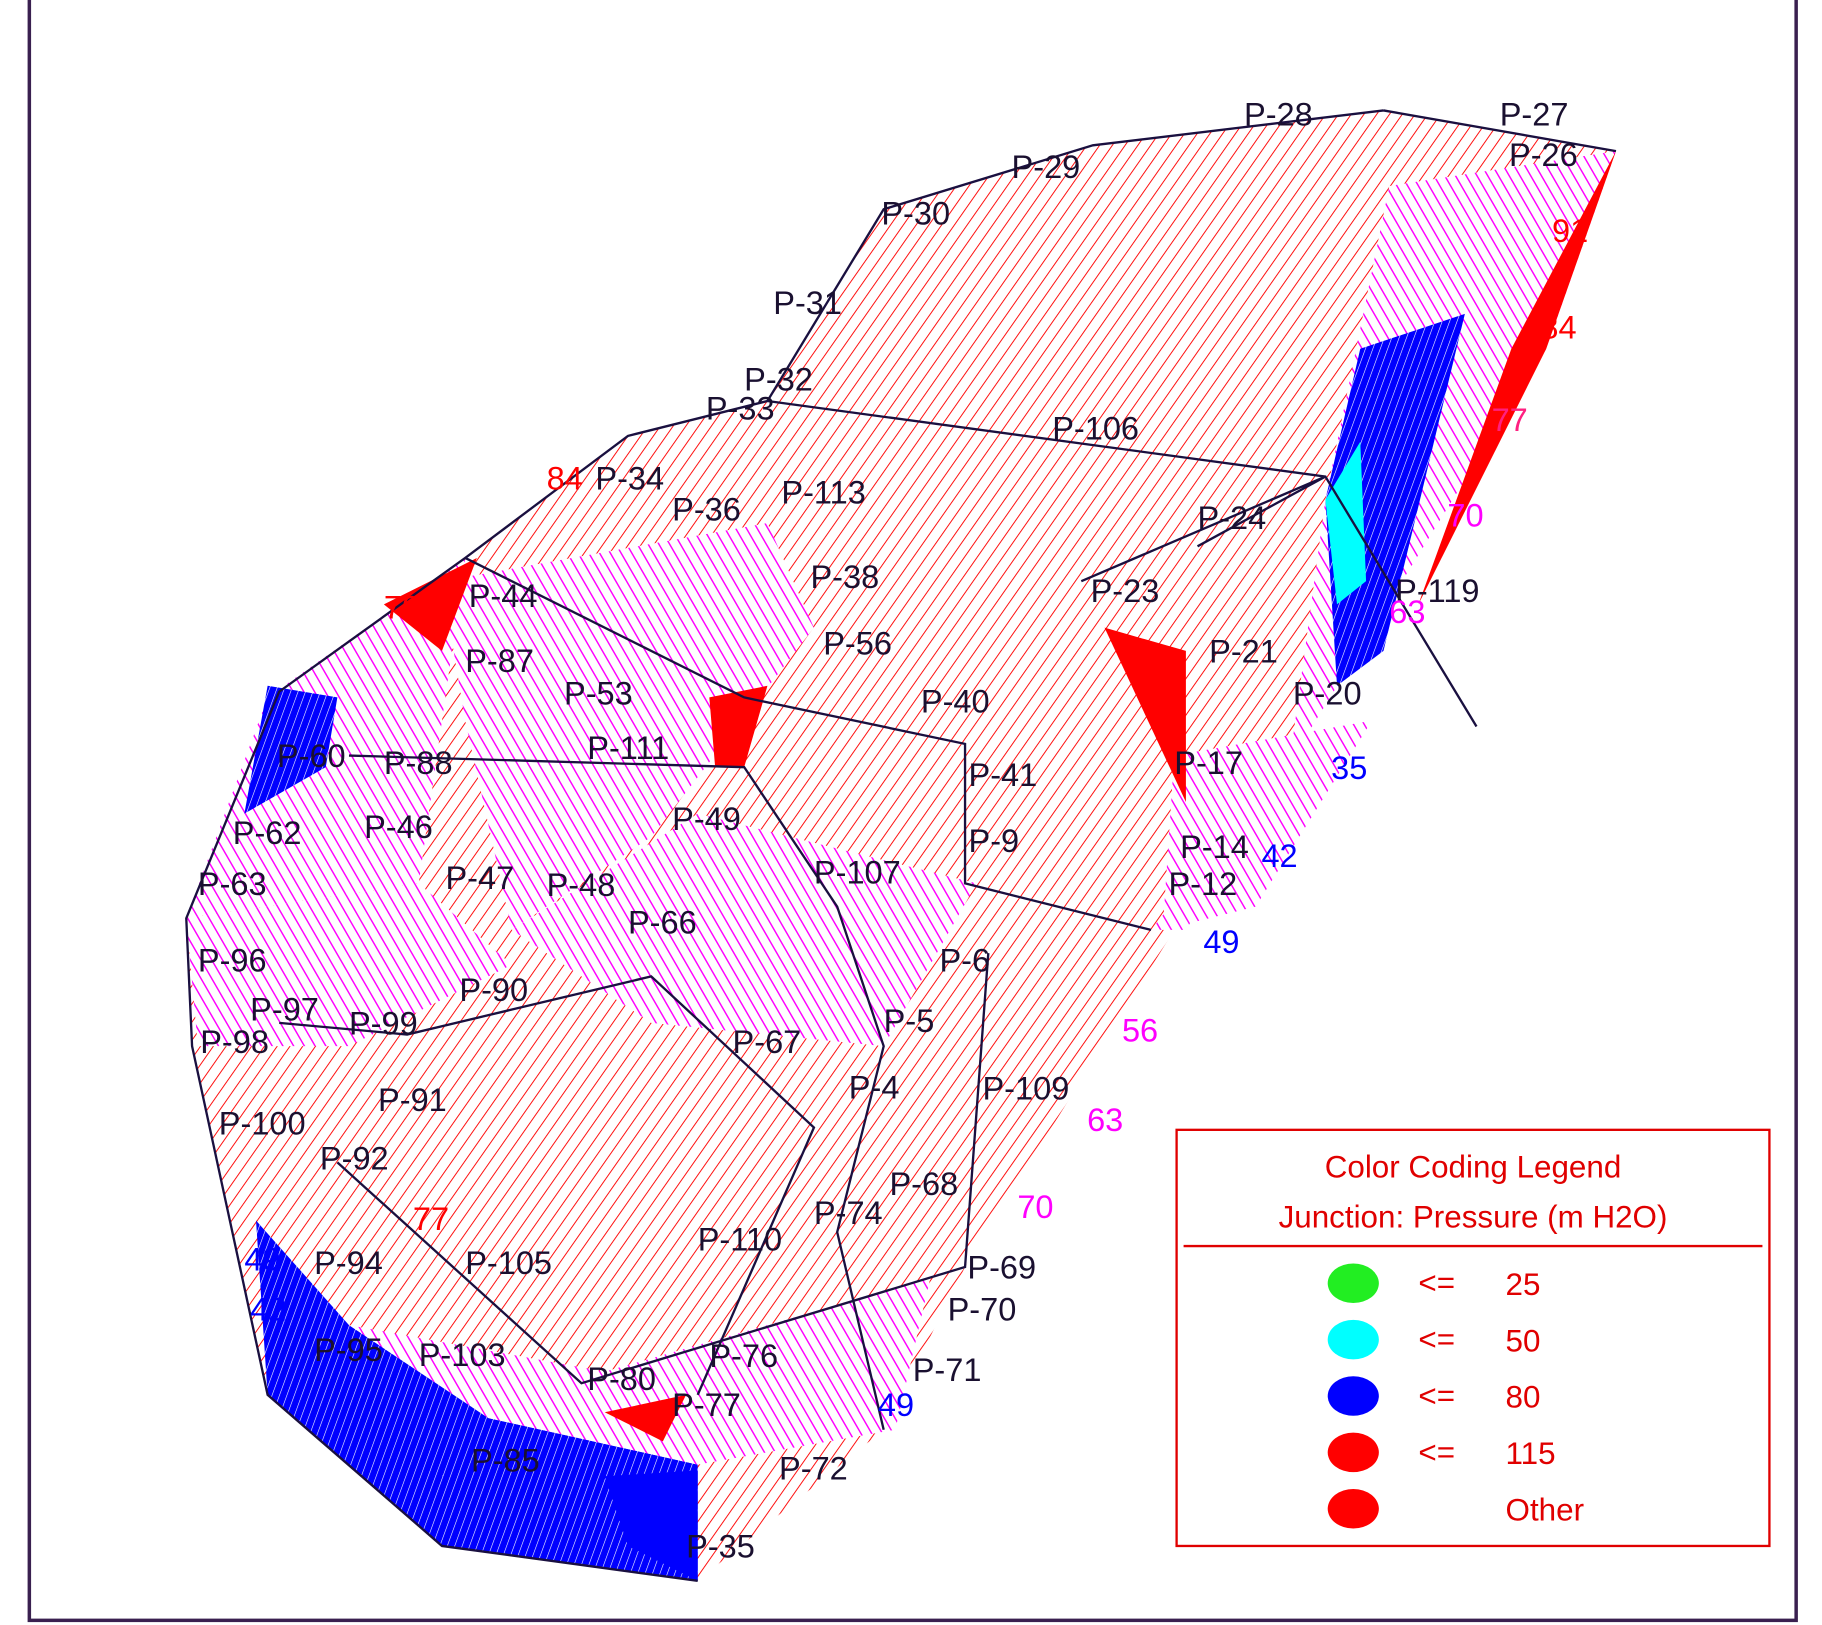 The height and width of the screenshot is (1625, 1822). I want to click on legend-label: Other, so click(1545, 1509).